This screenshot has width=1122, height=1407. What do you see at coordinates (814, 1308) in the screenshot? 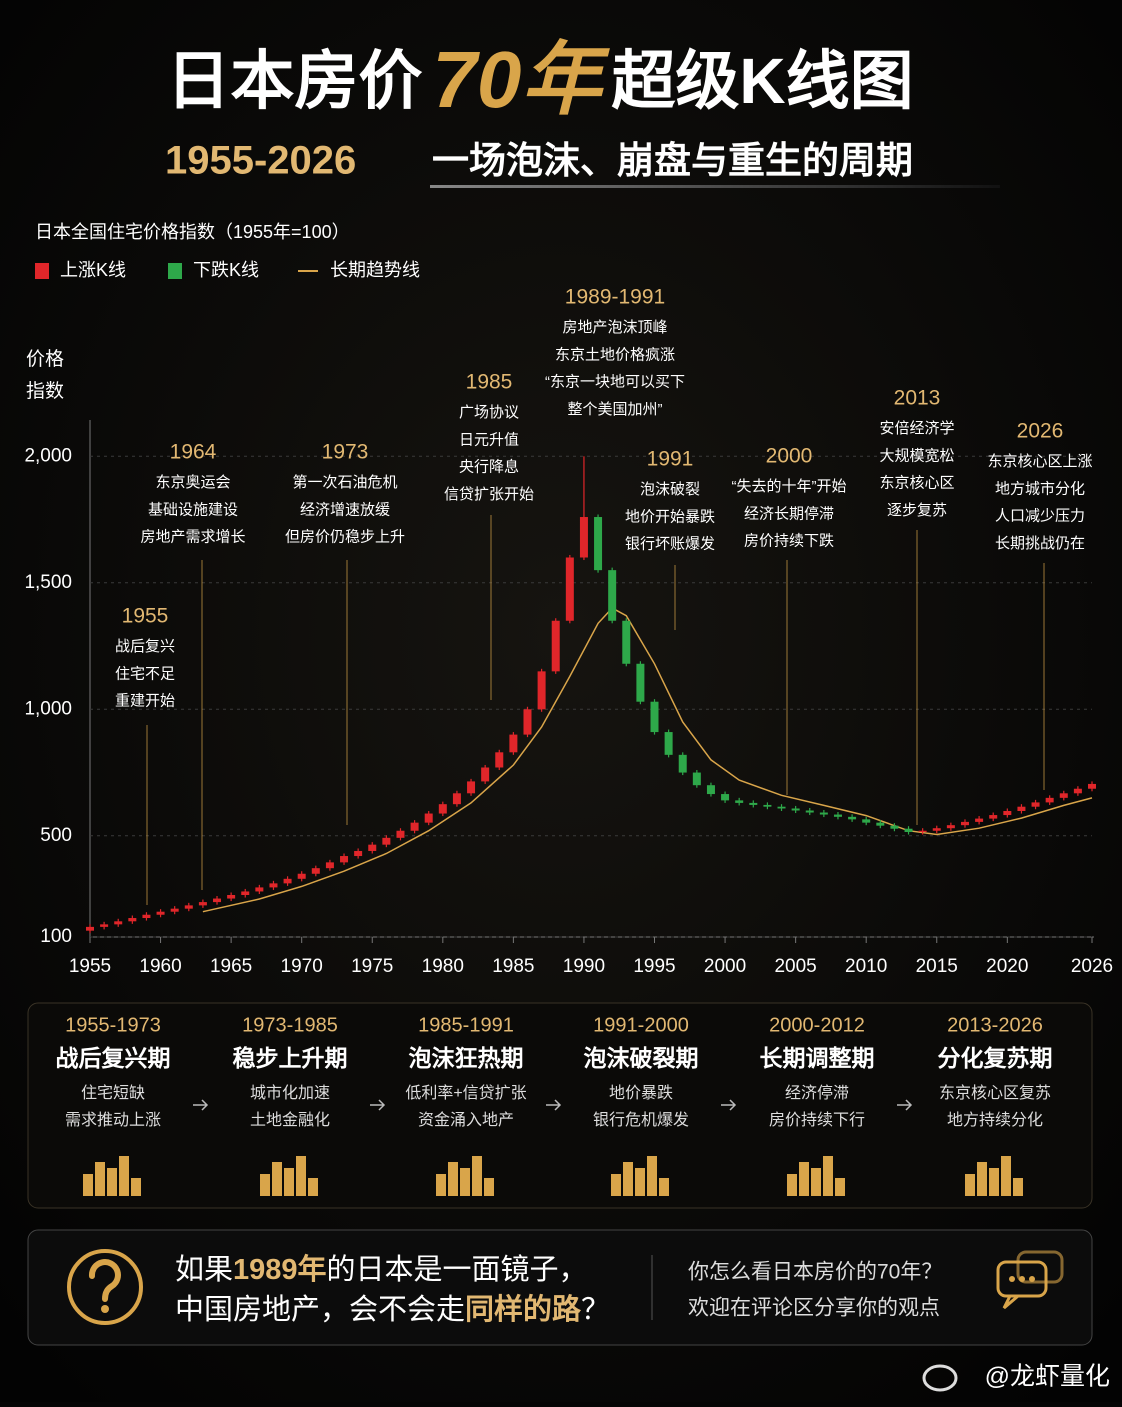
I see `prompt-line: 欢迎在评论区分享你的观点` at bounding box center [814, 1308].